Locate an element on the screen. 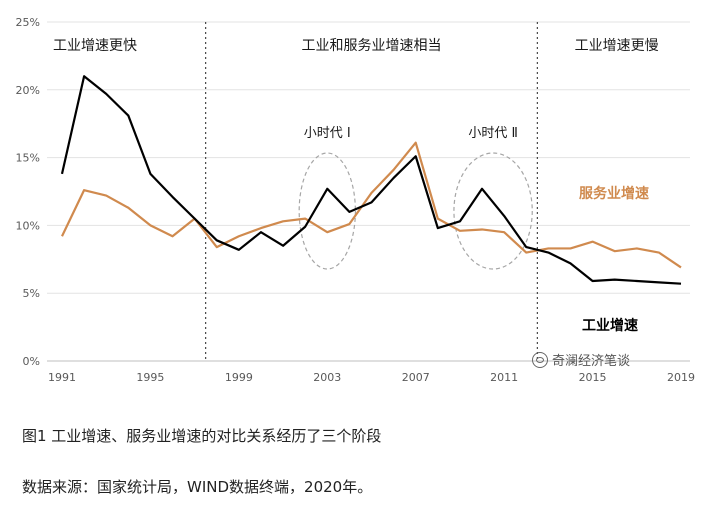 Image resolution: width=703 pixels, height=511 pixels. annotation-label: 小时代 Ⅱ is located at coordinates (493, 133).